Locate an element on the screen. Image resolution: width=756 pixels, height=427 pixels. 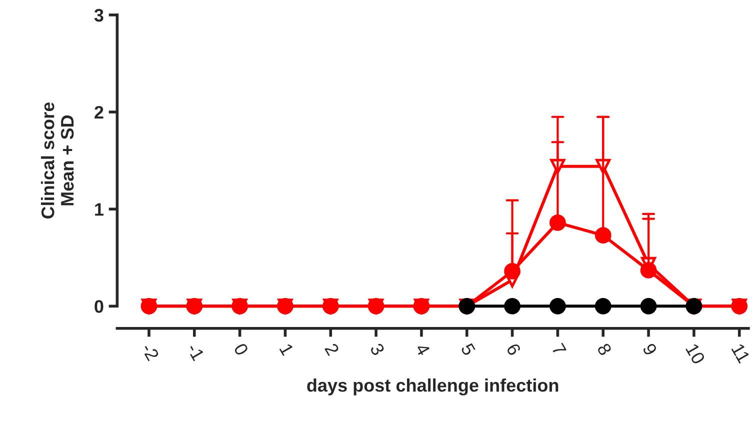
x-tick-label: 10 is located at coordinates (695, 354).